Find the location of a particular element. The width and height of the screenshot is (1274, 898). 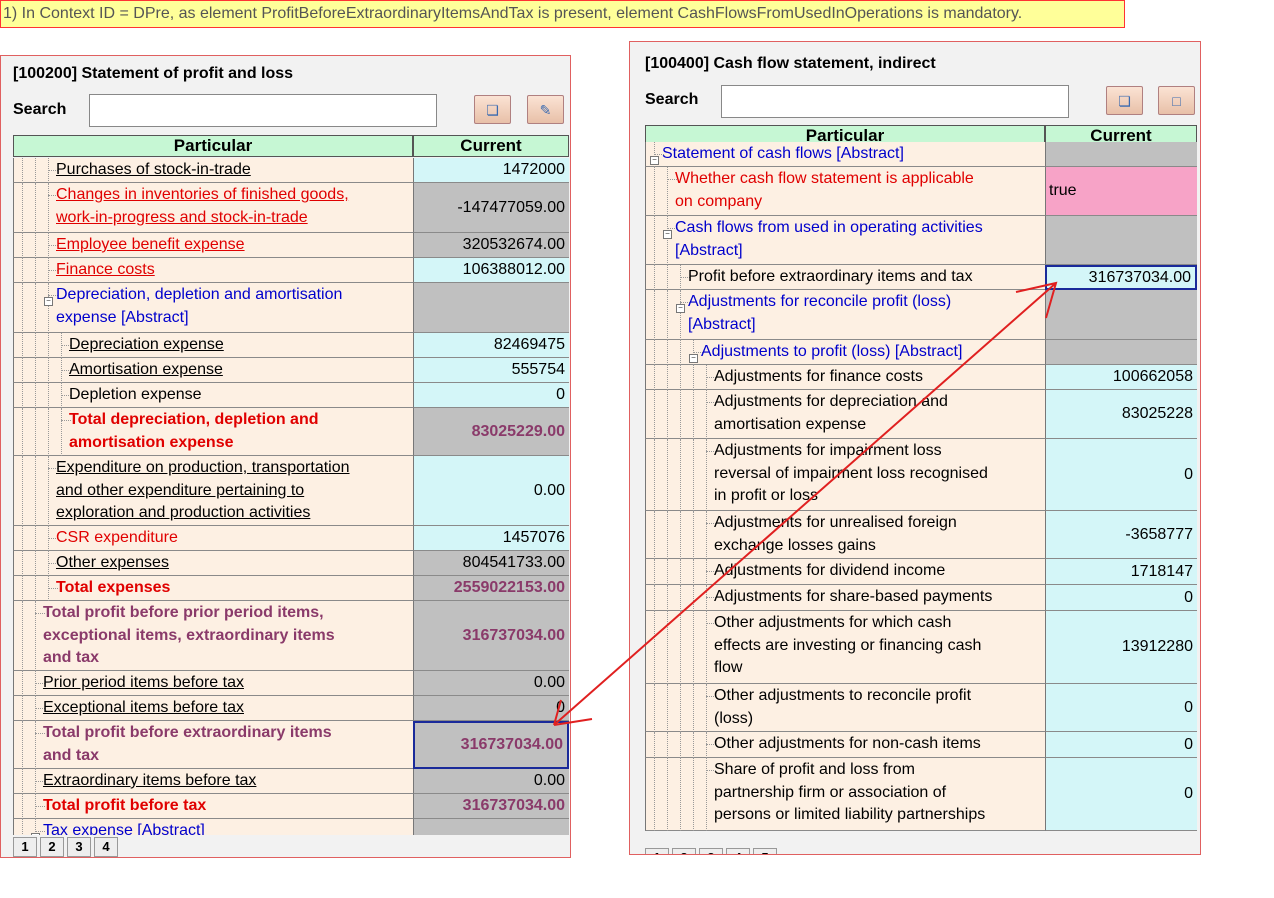

table-row: Extraordinary items before tax is located at coordinates (213, 781).